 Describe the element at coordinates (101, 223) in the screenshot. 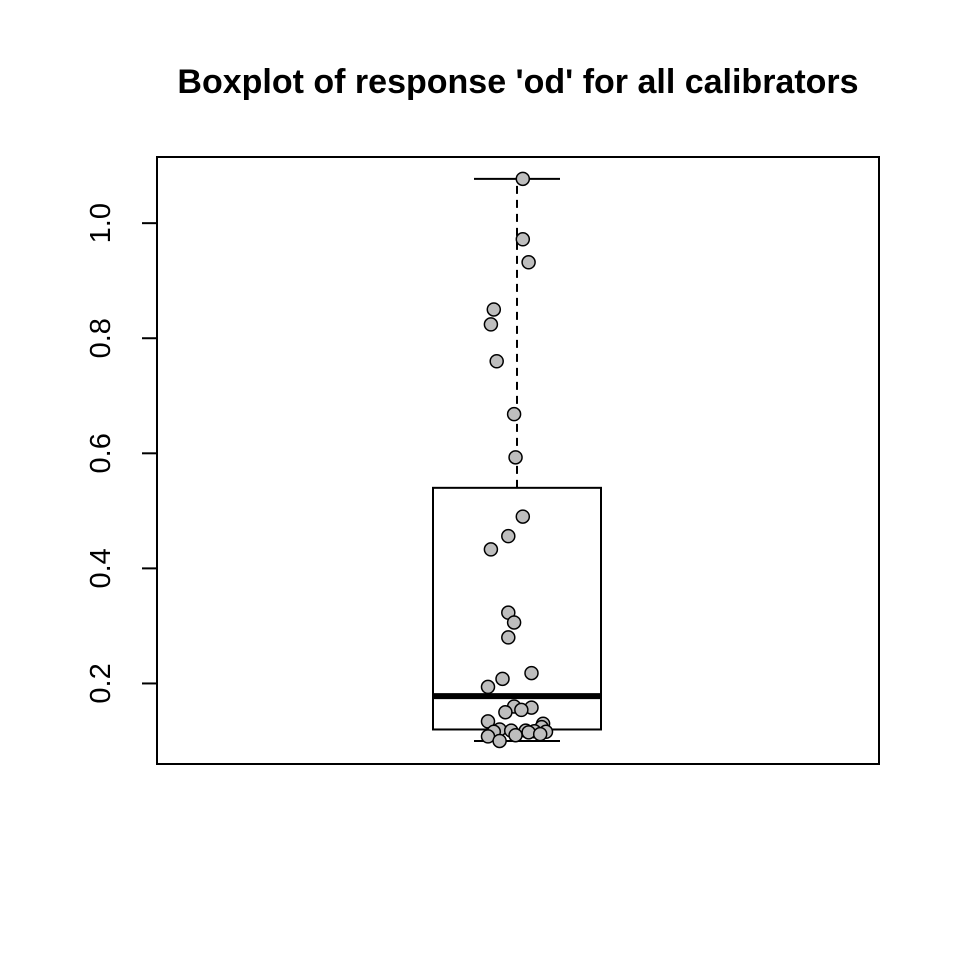

I see `y-tick-label: 1.0` at that location.